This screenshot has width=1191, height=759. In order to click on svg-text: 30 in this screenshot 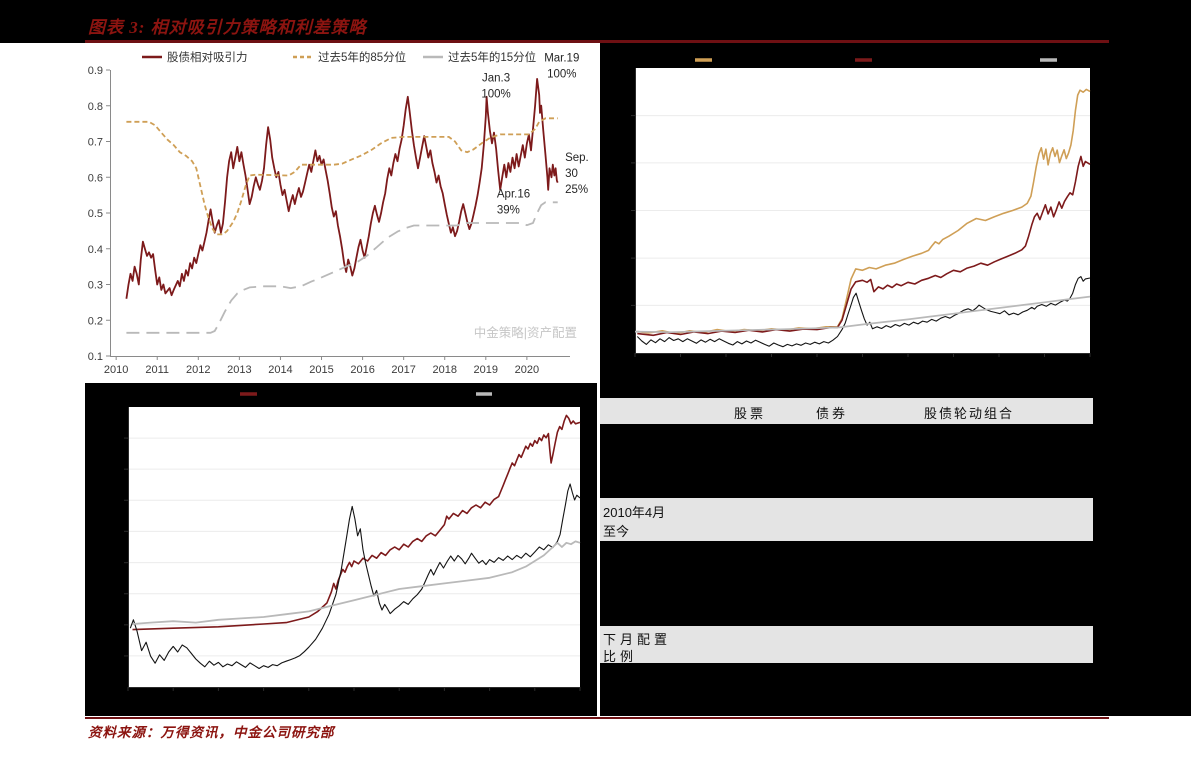, I will do `click(571, 174)`.